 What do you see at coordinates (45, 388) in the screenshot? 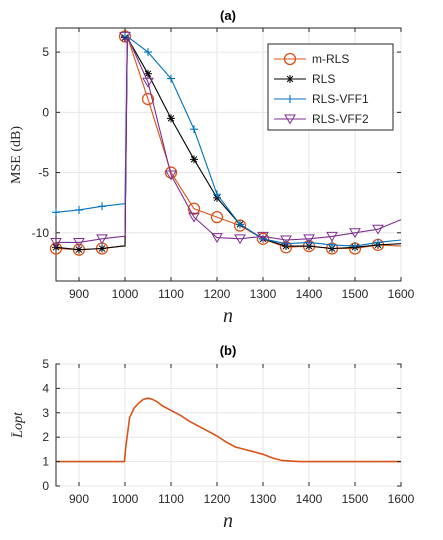
I see `y-tick-label: 4` at bounding box center [45, 388].